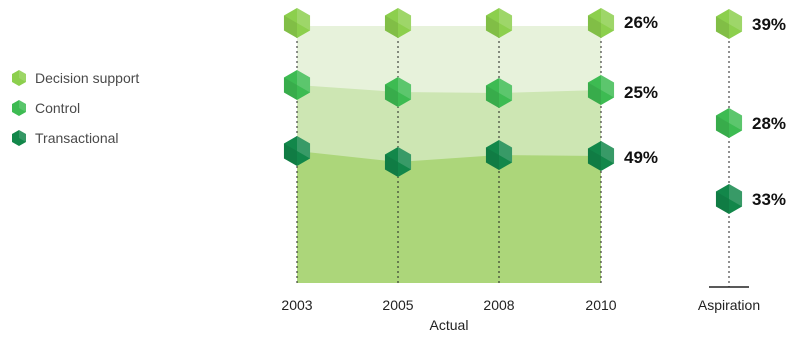  Describe the element at coordinates (296, 305) in the screenshot. I see `x-tick-label-2003: 2003` at that location.